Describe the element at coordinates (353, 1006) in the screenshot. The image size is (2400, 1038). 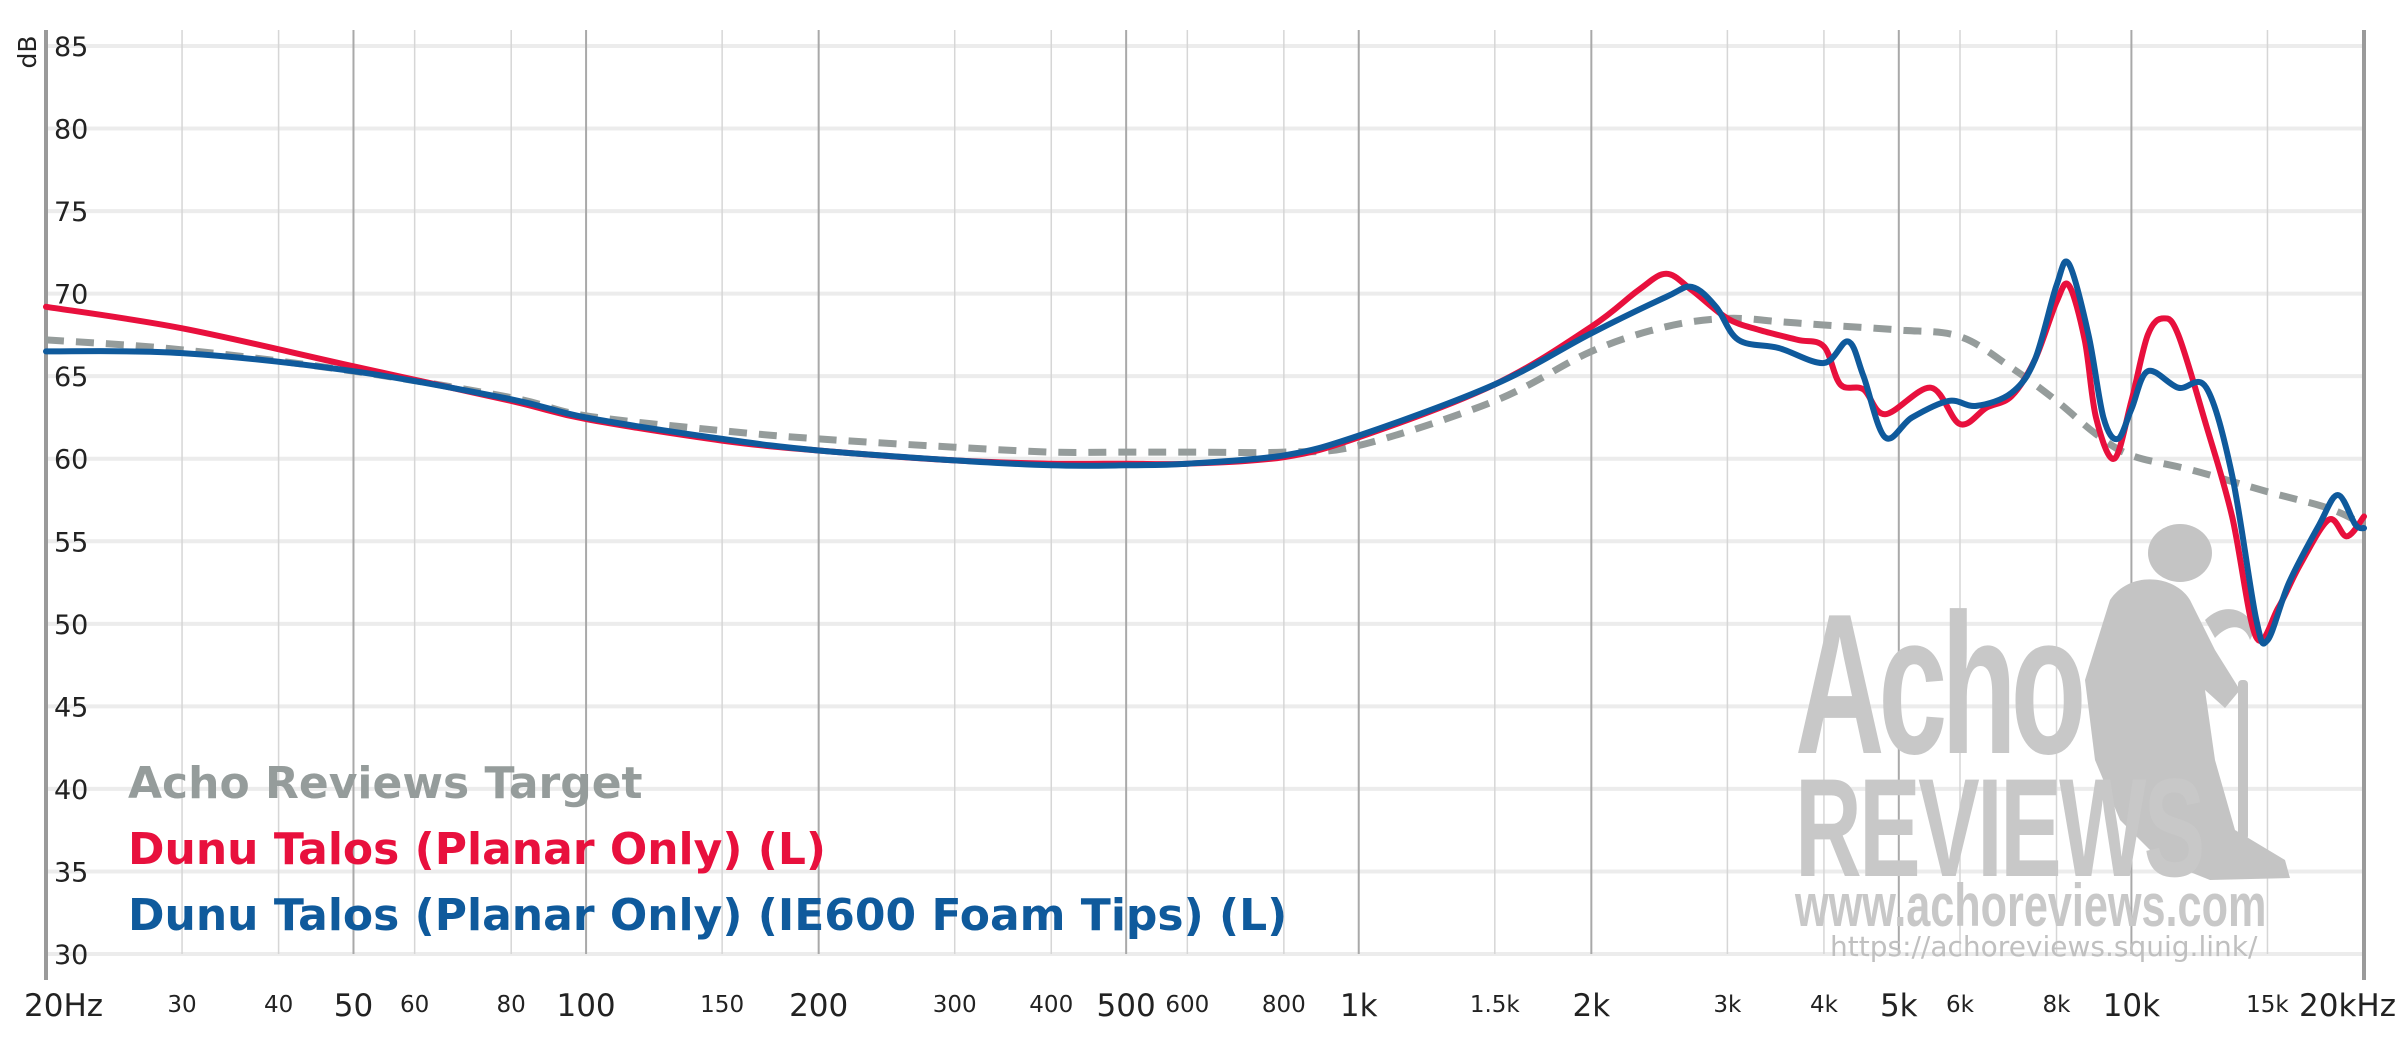
I see `x-tick-label: 50` at that location.